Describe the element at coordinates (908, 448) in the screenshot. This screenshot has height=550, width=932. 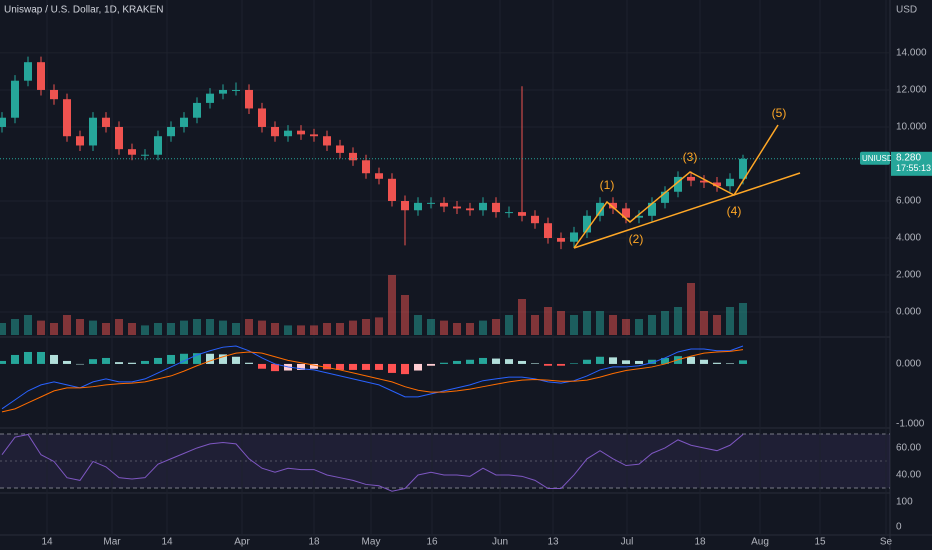
I see `y-tick-label: 60.00` at that location.